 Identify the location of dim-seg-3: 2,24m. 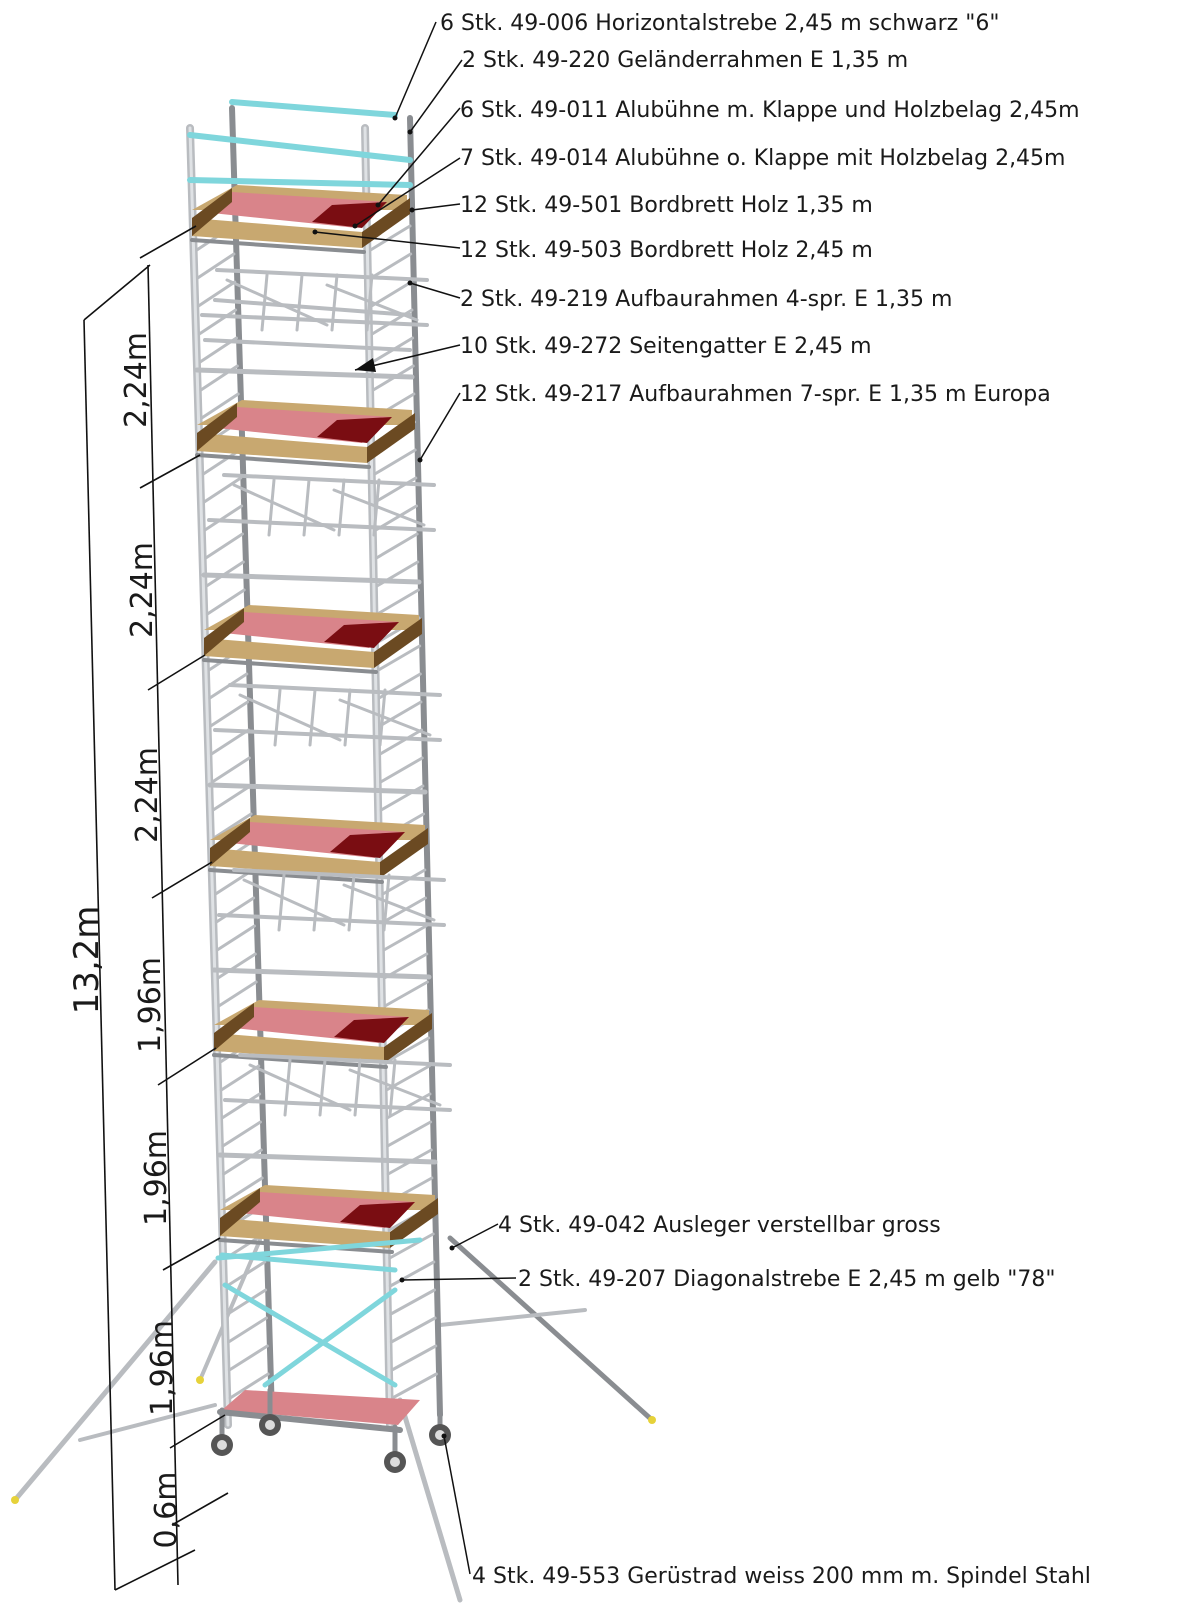
(147, 795).